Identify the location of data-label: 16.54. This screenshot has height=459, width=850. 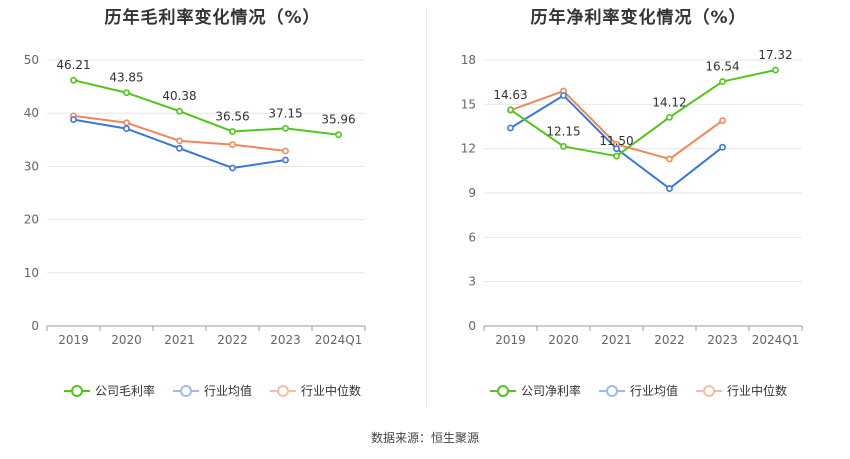
(722, 67).